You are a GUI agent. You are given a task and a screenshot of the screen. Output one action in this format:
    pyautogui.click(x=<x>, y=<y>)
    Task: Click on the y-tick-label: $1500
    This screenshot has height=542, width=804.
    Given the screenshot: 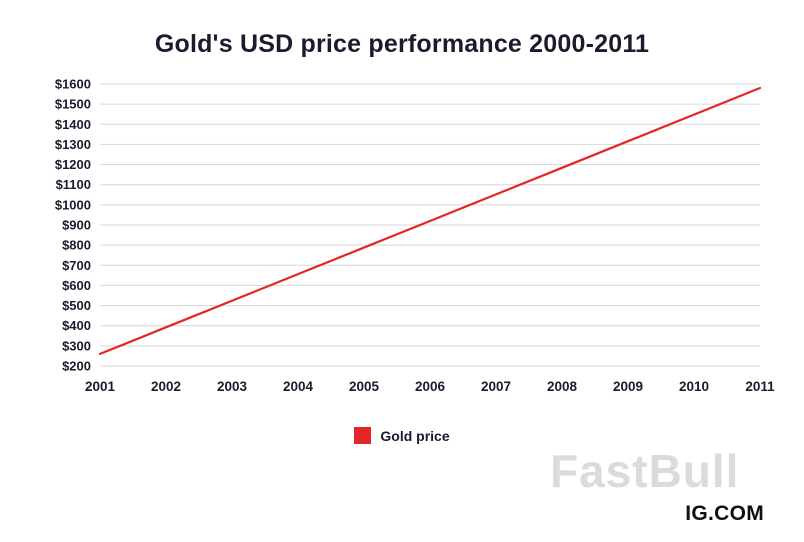 What is the action you would take?
    pyautogui.click(x=73, y=104)
    